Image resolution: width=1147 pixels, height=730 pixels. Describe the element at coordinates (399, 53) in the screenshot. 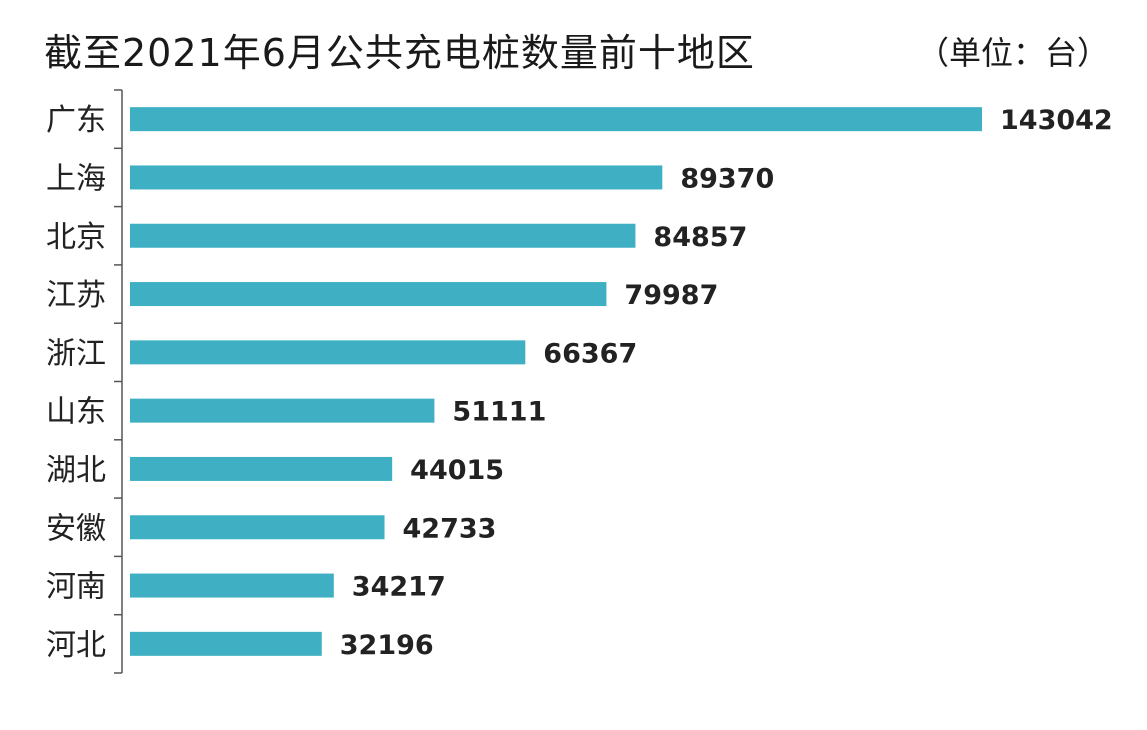

I see `chart-title: 截至2021年6月公共充电桩数量前十地区` at that location.